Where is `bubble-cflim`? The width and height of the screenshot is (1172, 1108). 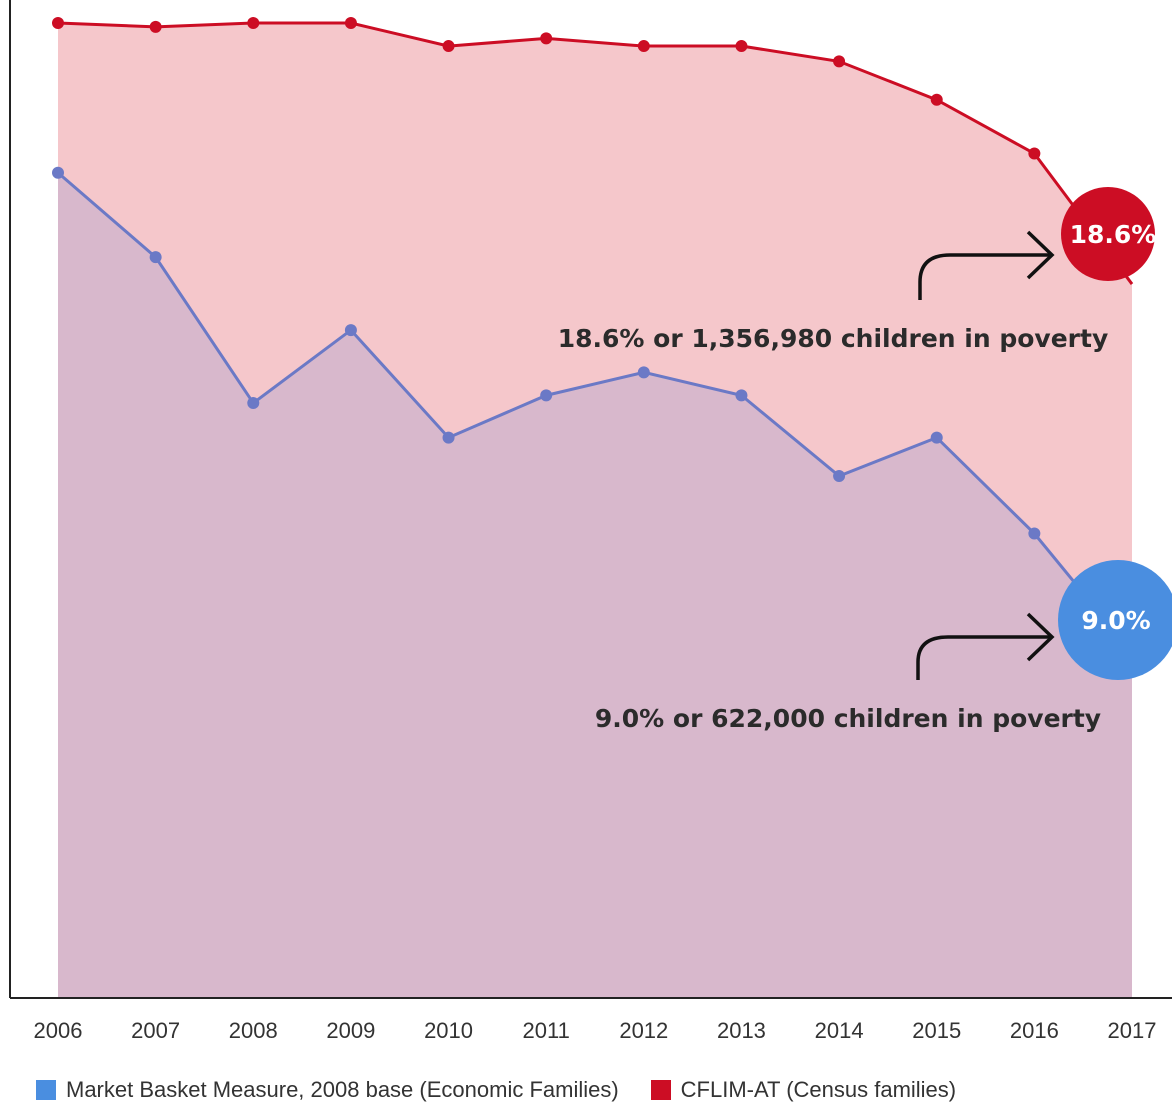 bubble-cflim is located at coordinates (1108, 234).